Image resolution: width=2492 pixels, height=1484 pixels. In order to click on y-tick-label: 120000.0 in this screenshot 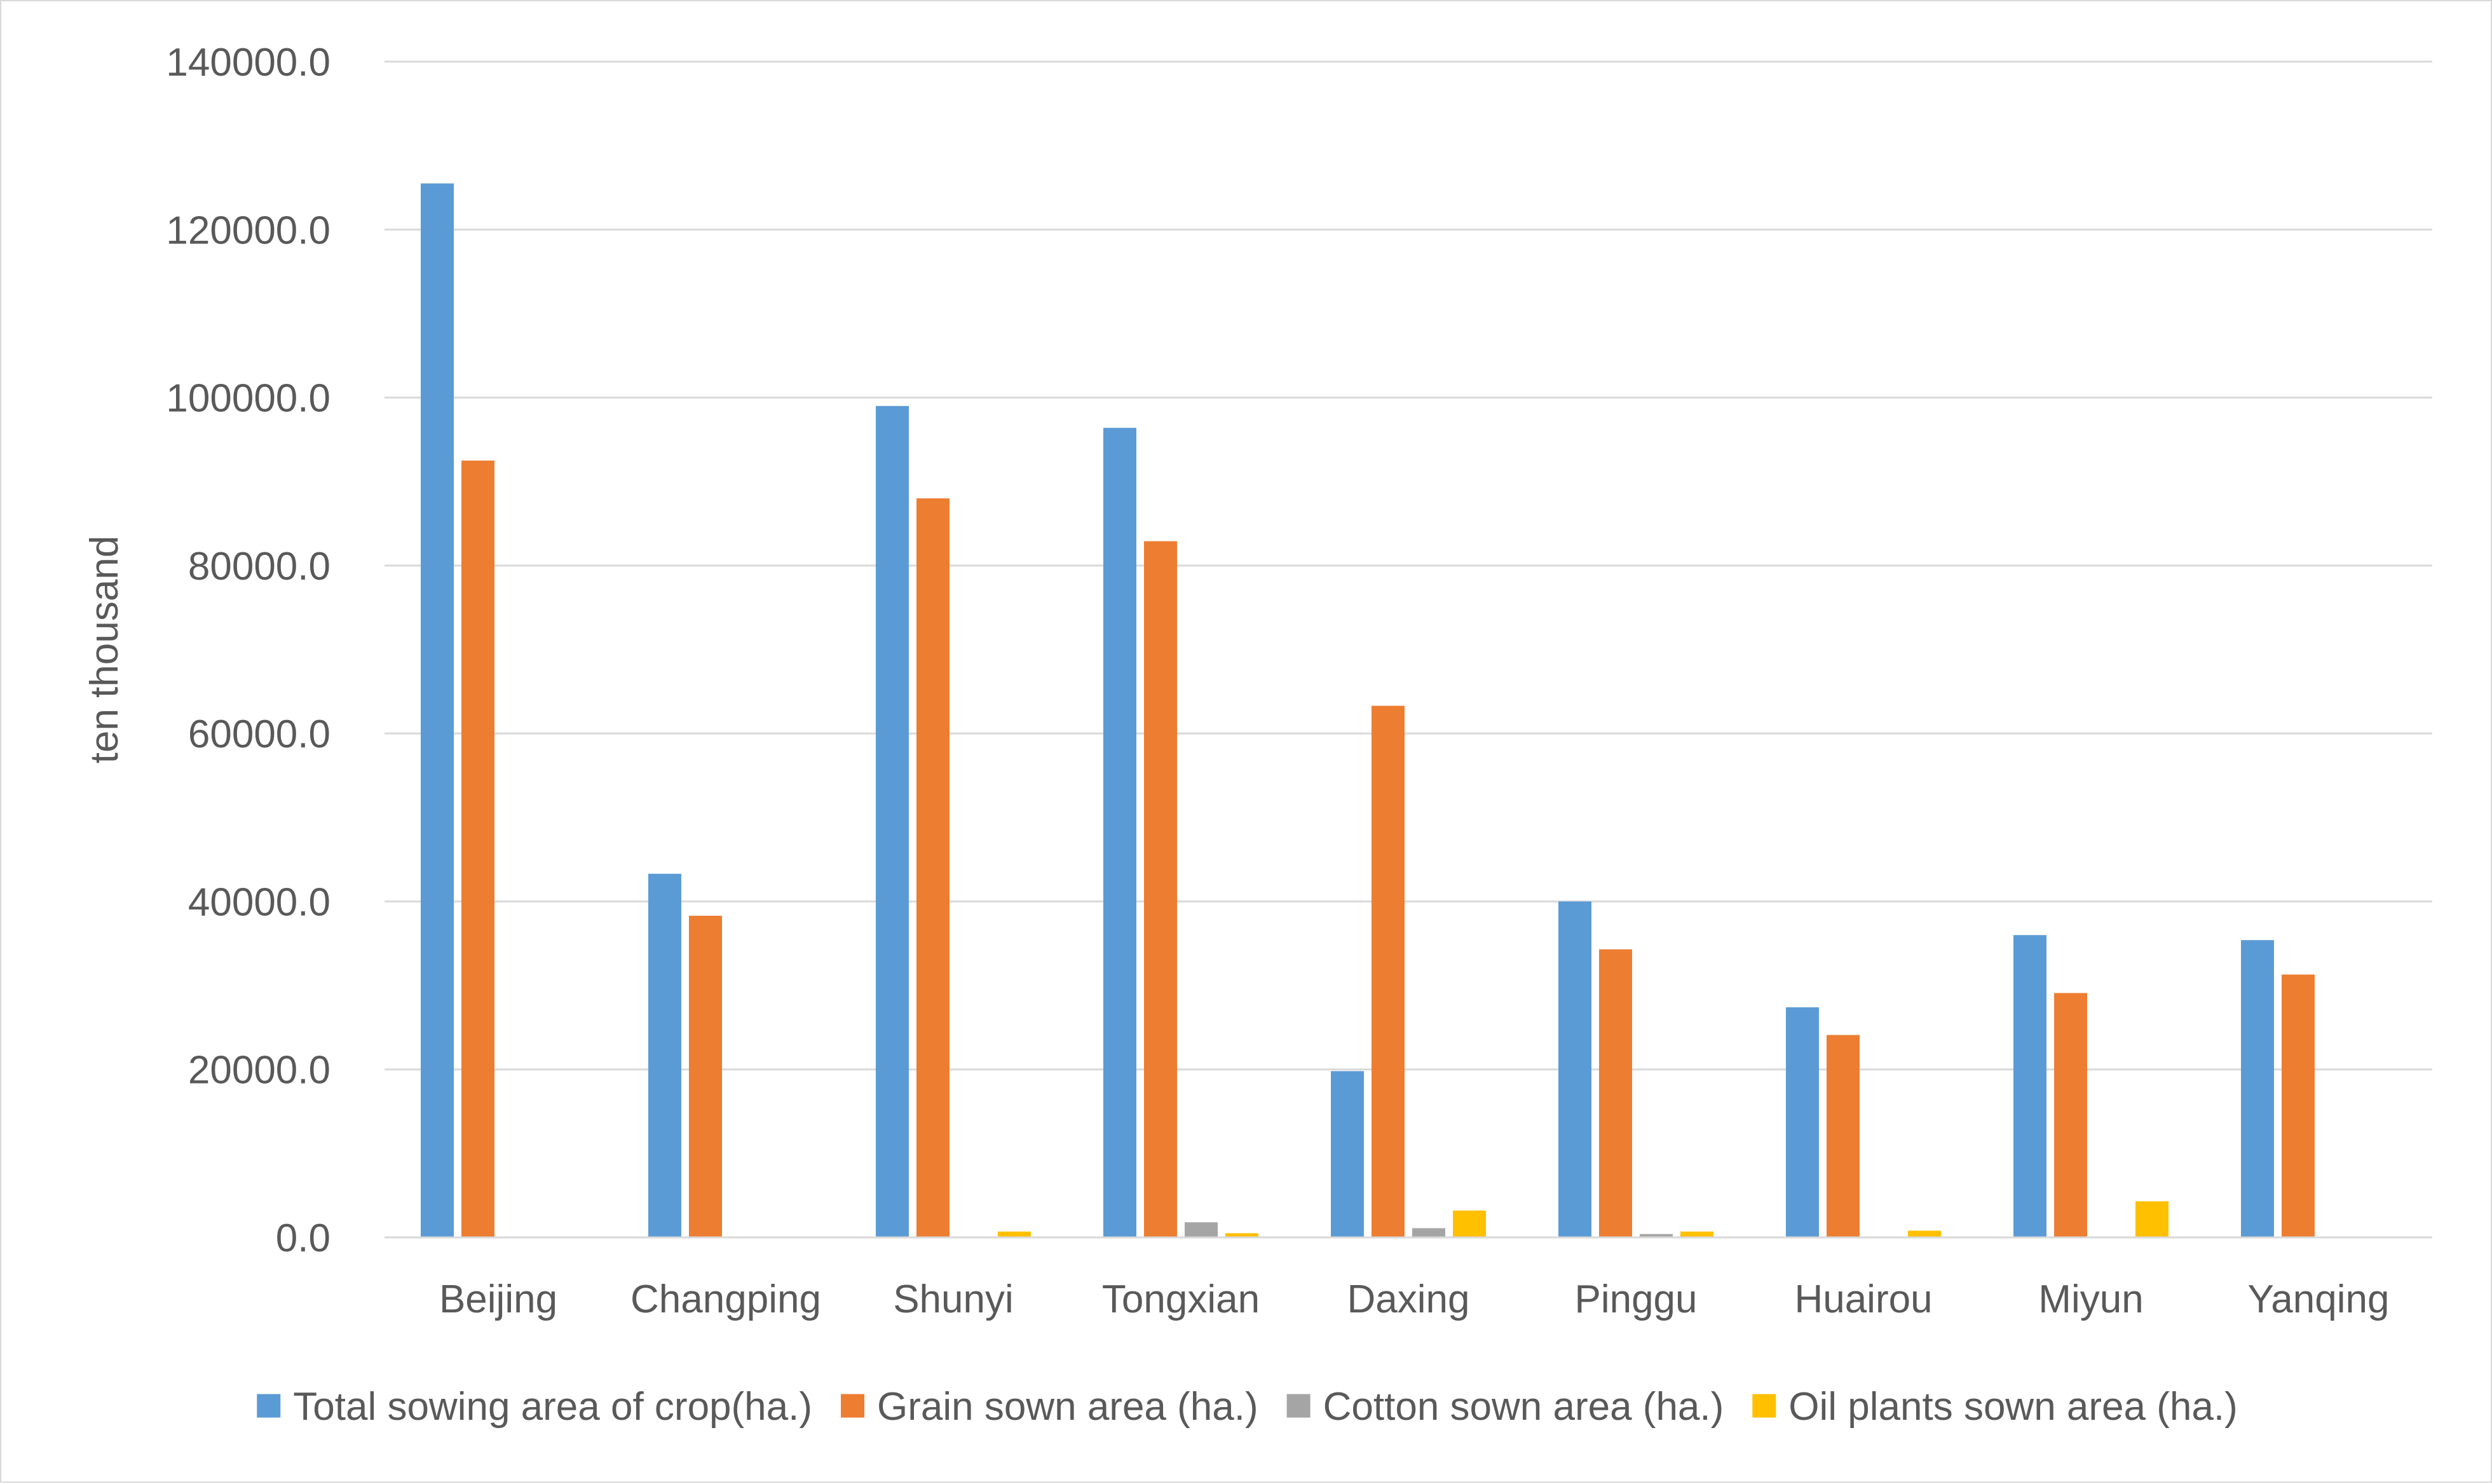, I will do `click(248, 230)`.